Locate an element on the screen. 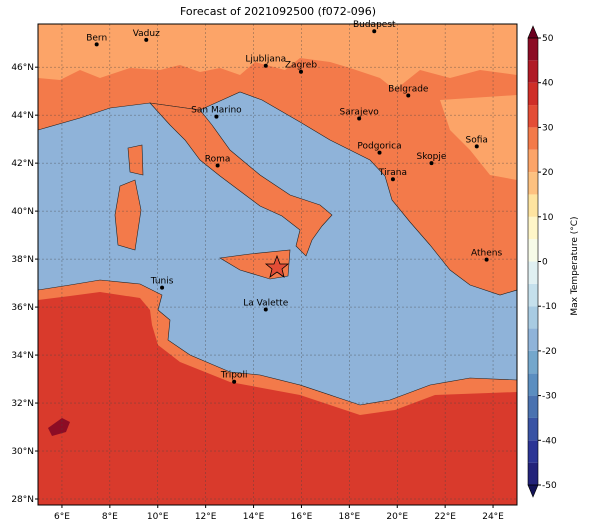 This screenshot has height=529, width=592. city-label: Zagreb is located at coordinates (301, 66).